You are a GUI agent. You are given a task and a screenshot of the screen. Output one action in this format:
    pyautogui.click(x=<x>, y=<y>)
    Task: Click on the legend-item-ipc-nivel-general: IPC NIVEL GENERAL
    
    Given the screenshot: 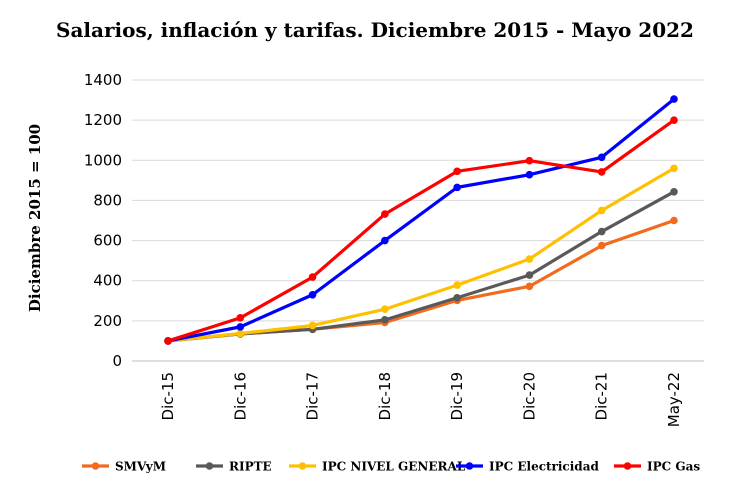 What is the action you would take?
    pyautogui.click(x=377, y=467)
    